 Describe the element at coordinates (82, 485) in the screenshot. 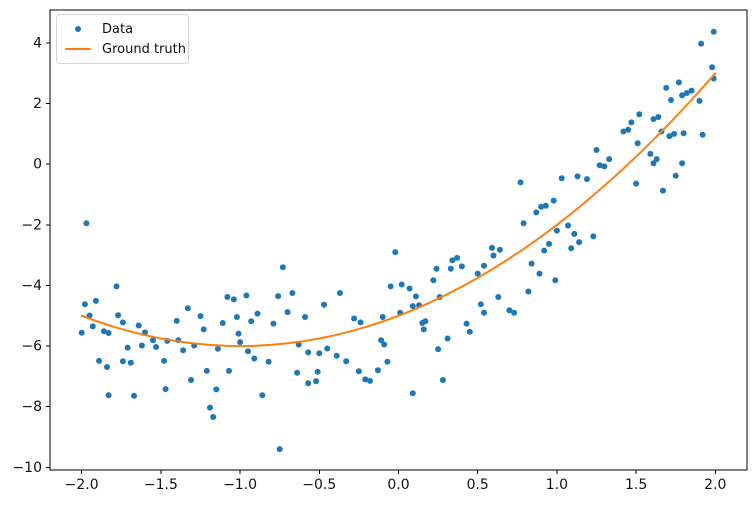

I see `x-tick-label: −2.0` at that location.